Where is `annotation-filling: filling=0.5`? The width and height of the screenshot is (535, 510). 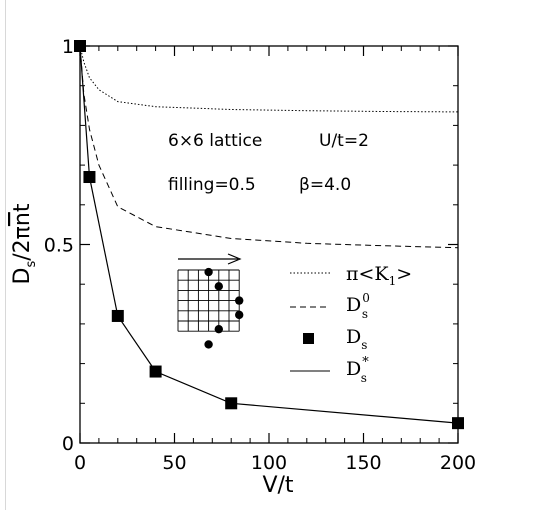
annotation-filling: filling=0.5 is located at coordinates (212, 185).